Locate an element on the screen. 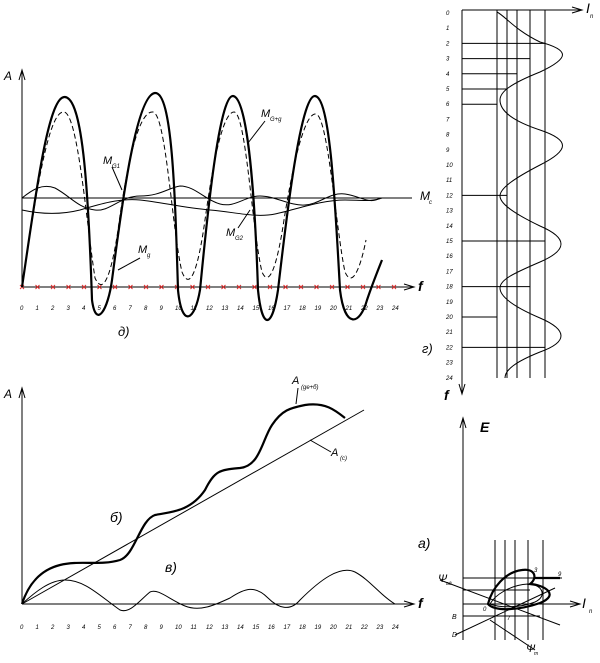  leader-m-g2 is located at coordinates (244, 219).